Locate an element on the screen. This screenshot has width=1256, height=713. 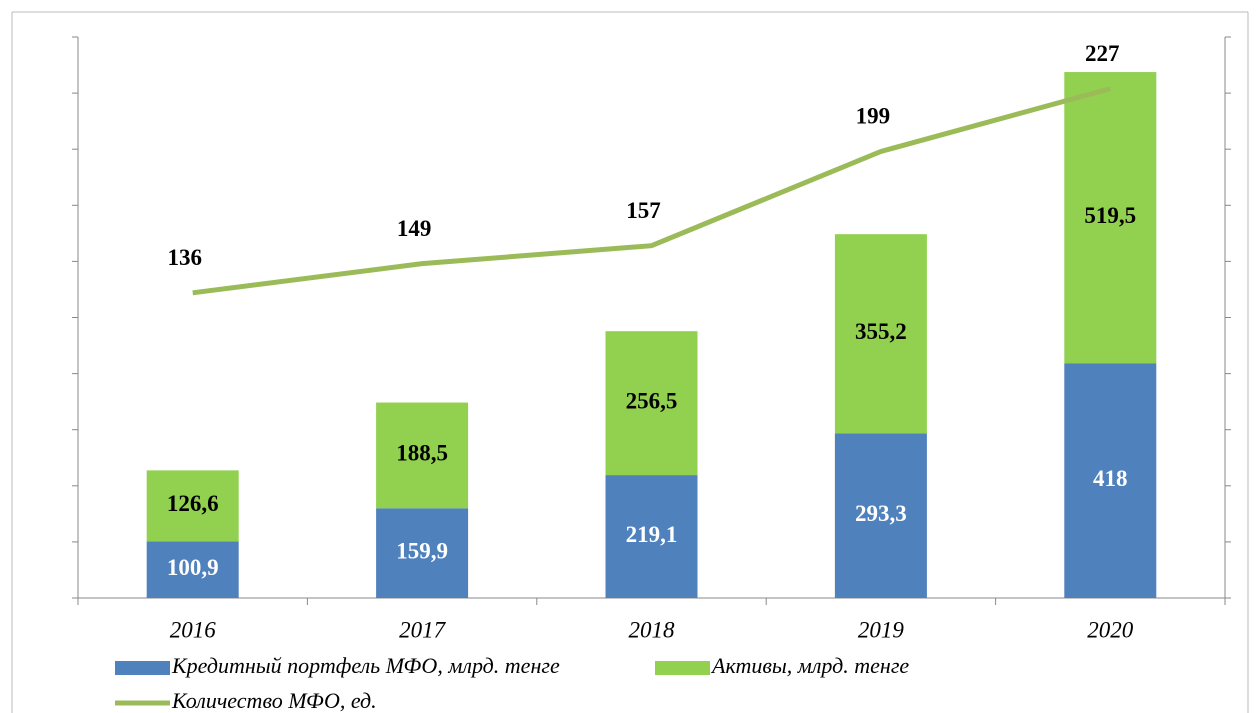
data-label: 519,5 is located at coordinates (1110, 215).